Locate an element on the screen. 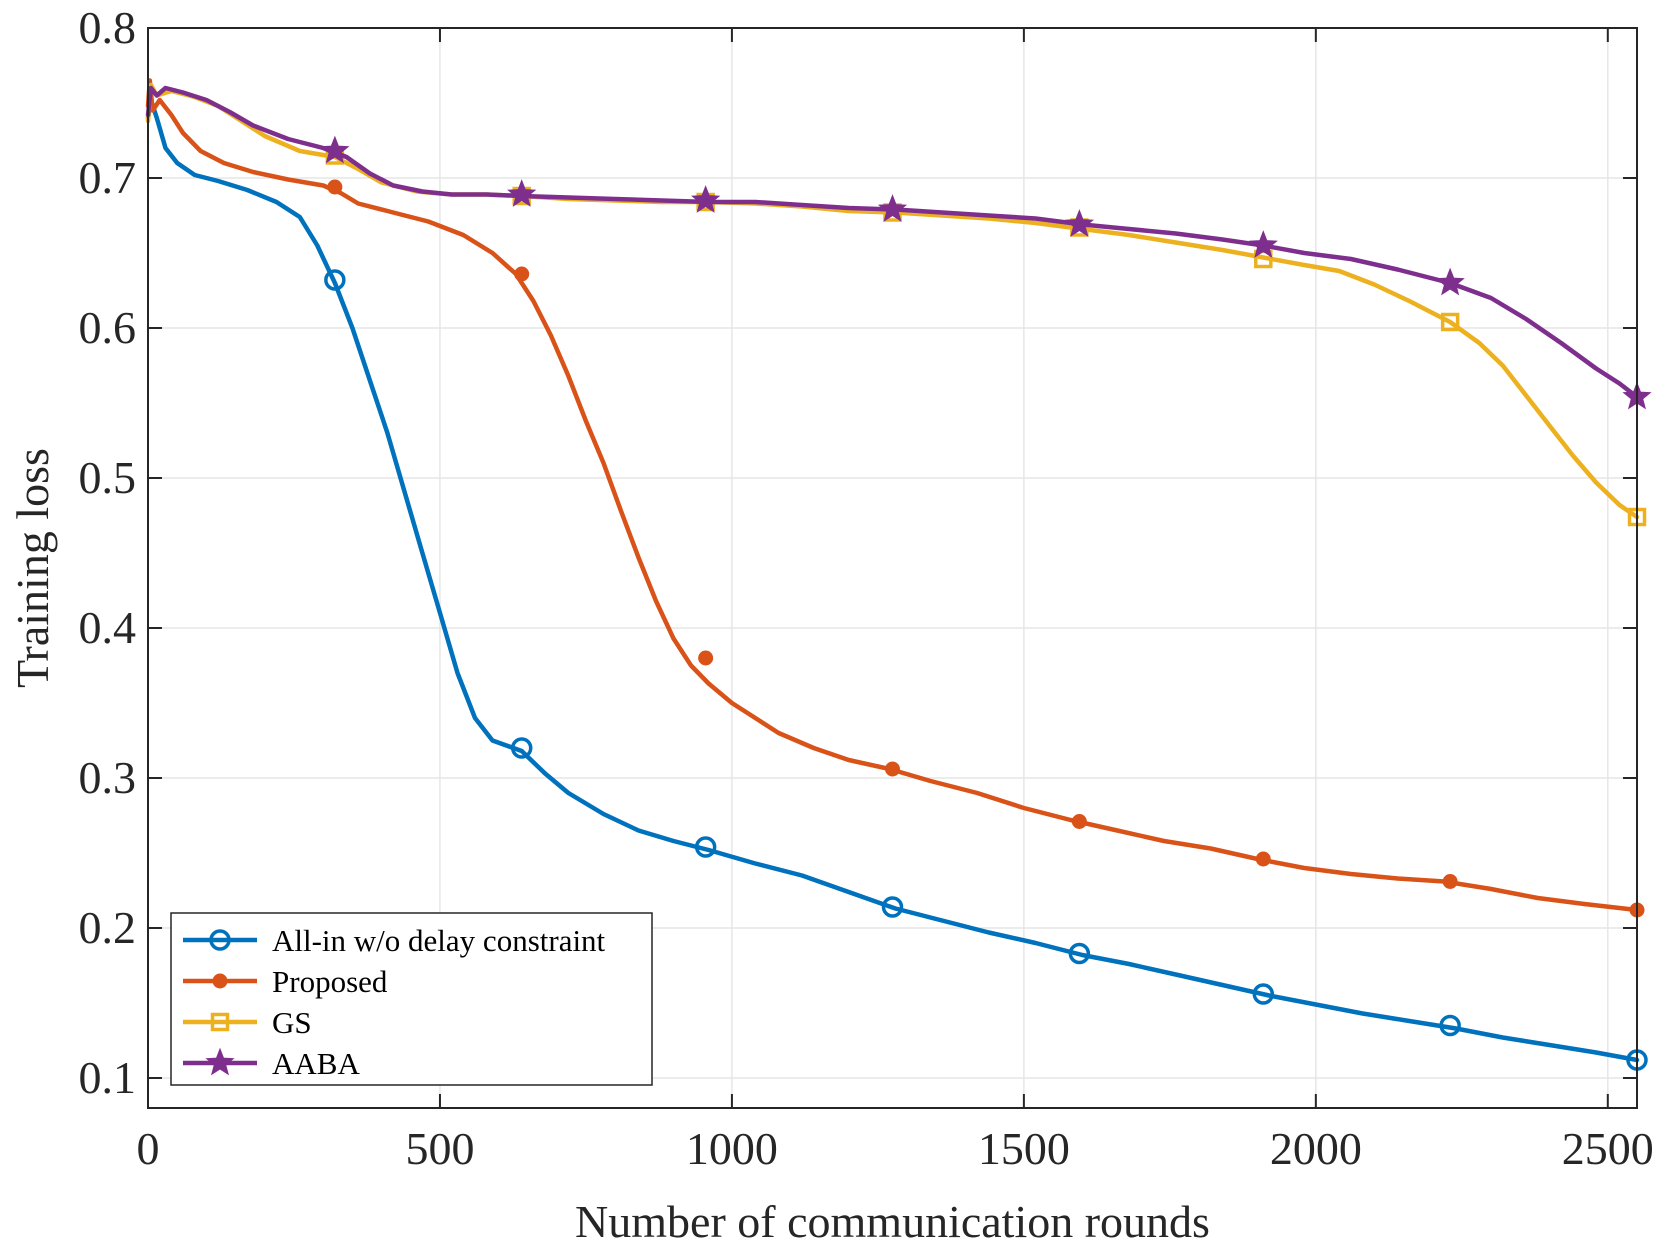 The height and width of the screenshot is (1246, 1661). y-tick-label: 0.2 is located at coordinates (108, 927).